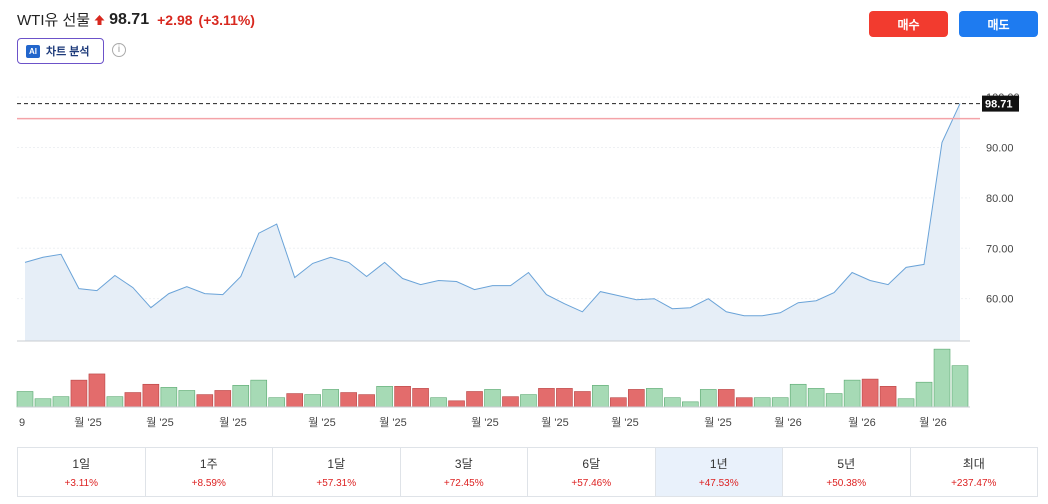  Describe the element at coordinates (973, 464) in the screenshot. I see `period-label: 최대` at that location.